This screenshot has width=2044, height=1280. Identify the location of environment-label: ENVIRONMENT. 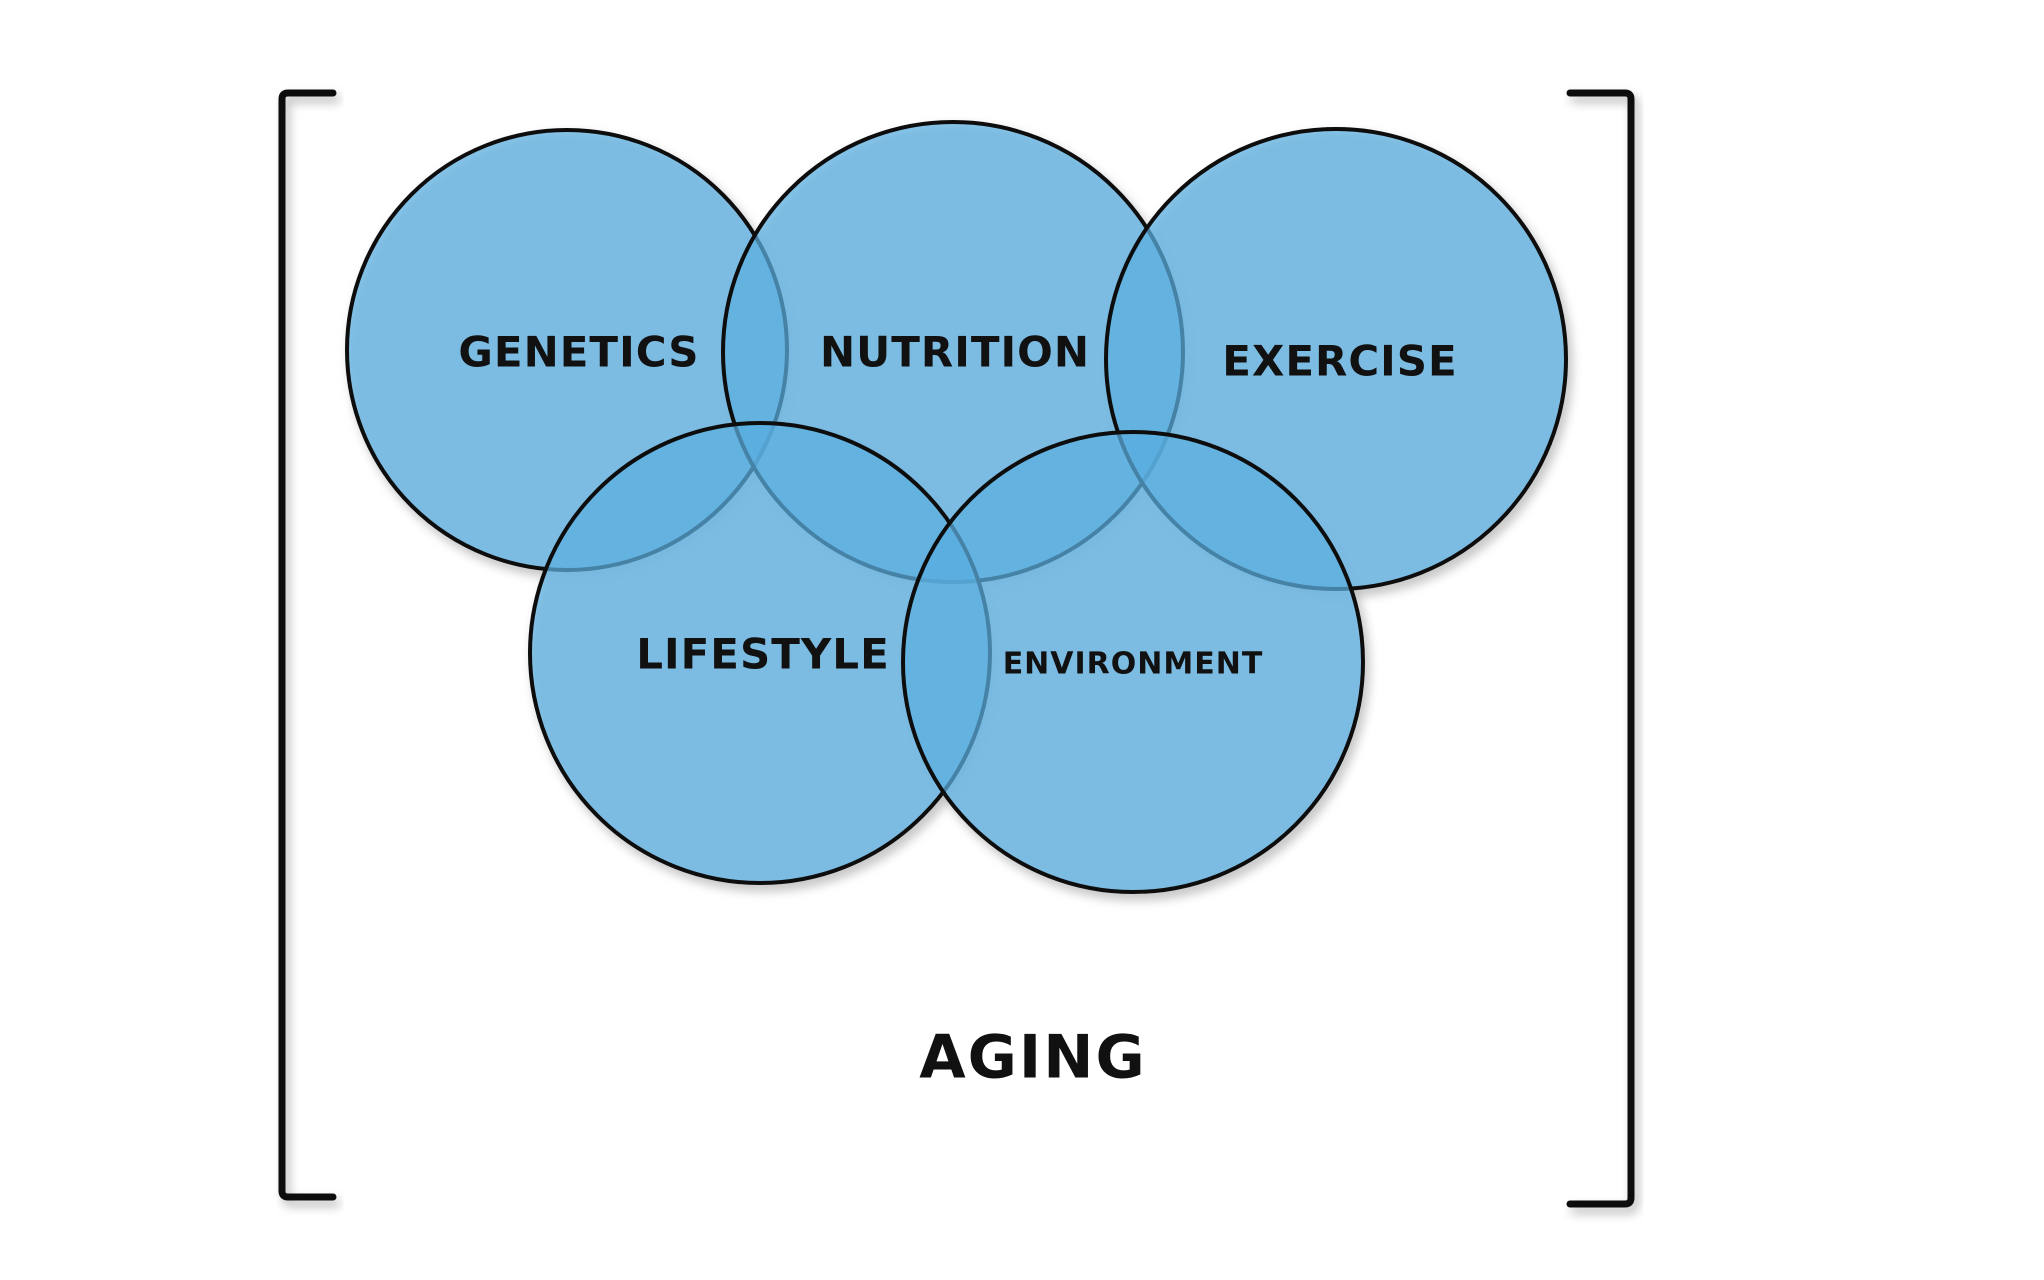
(1133, 664).